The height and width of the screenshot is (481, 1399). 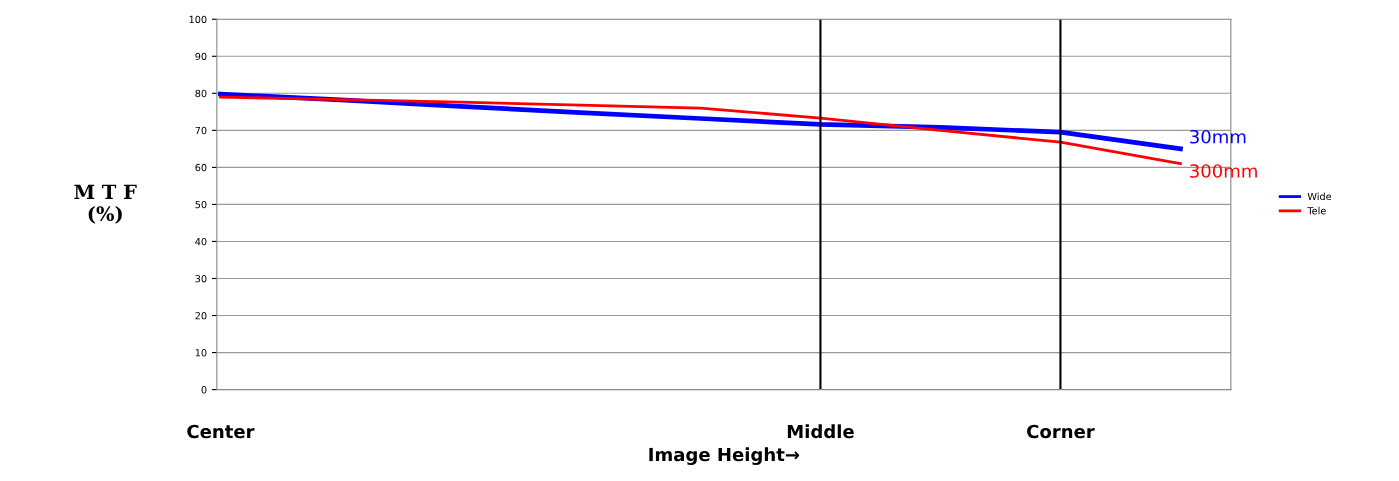 What do you see at coordinates (198, 19) in the screenshot?
I see `y-tick-label: 100` at bounding box center [198, 19].